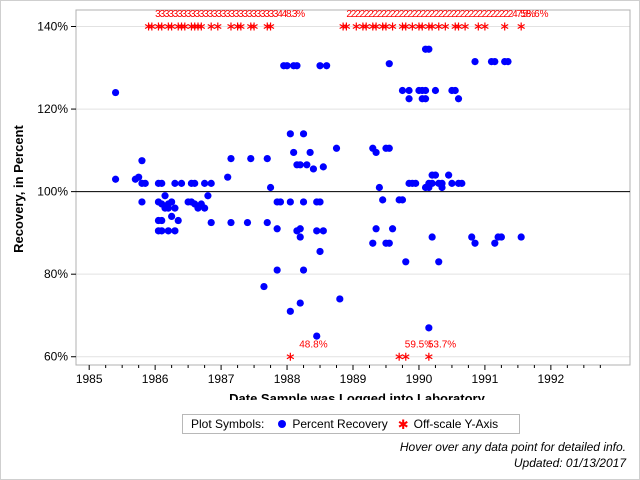  Describe the element at coordinates (56, 274) in the screenshot. I see `y-tick-label: 80%` at that location.